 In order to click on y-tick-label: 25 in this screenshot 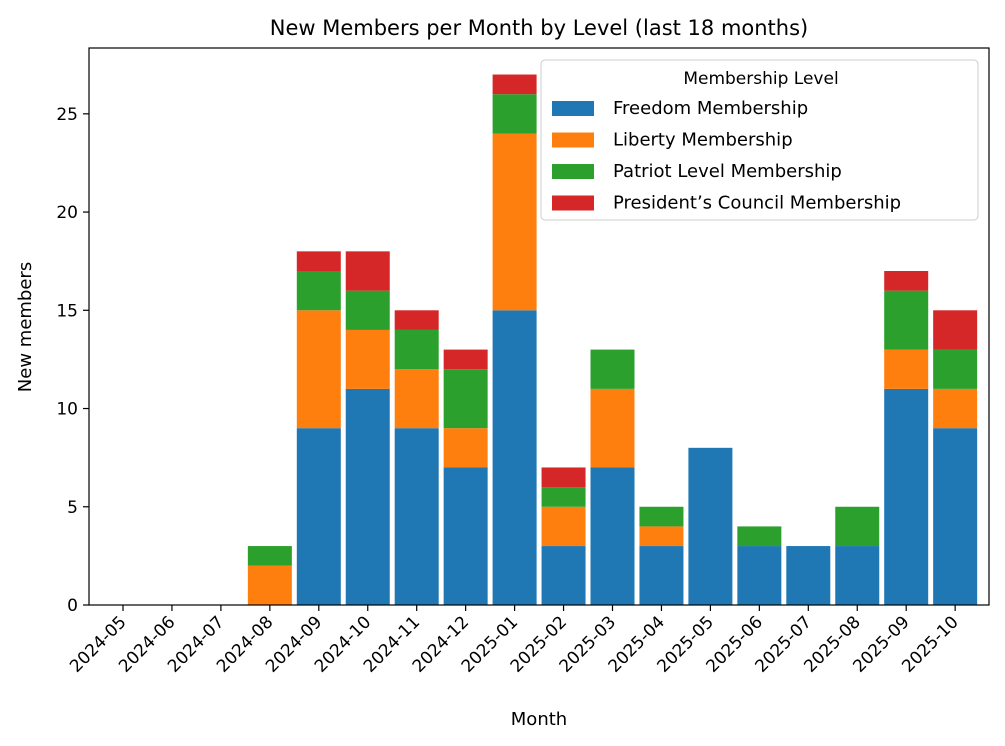, I will do `click(67, 115)`.